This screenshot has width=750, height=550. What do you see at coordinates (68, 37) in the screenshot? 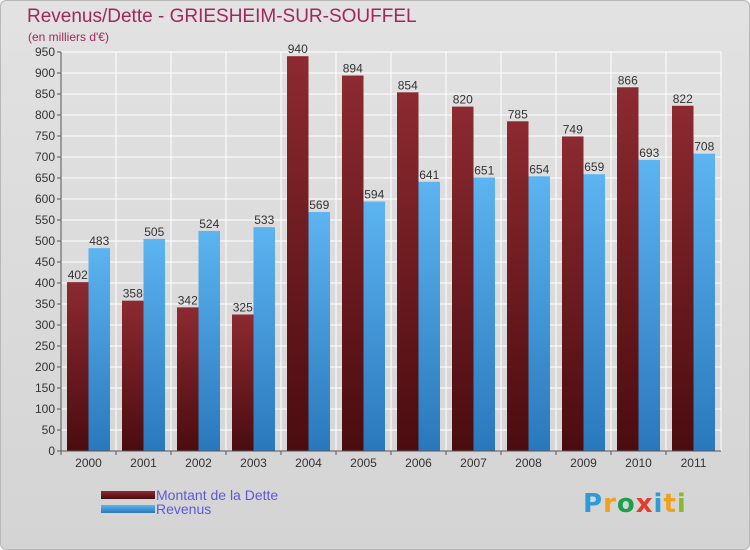
I see `chart-subtitle: (en milliers d'€)` at bounding box center [68, 37].